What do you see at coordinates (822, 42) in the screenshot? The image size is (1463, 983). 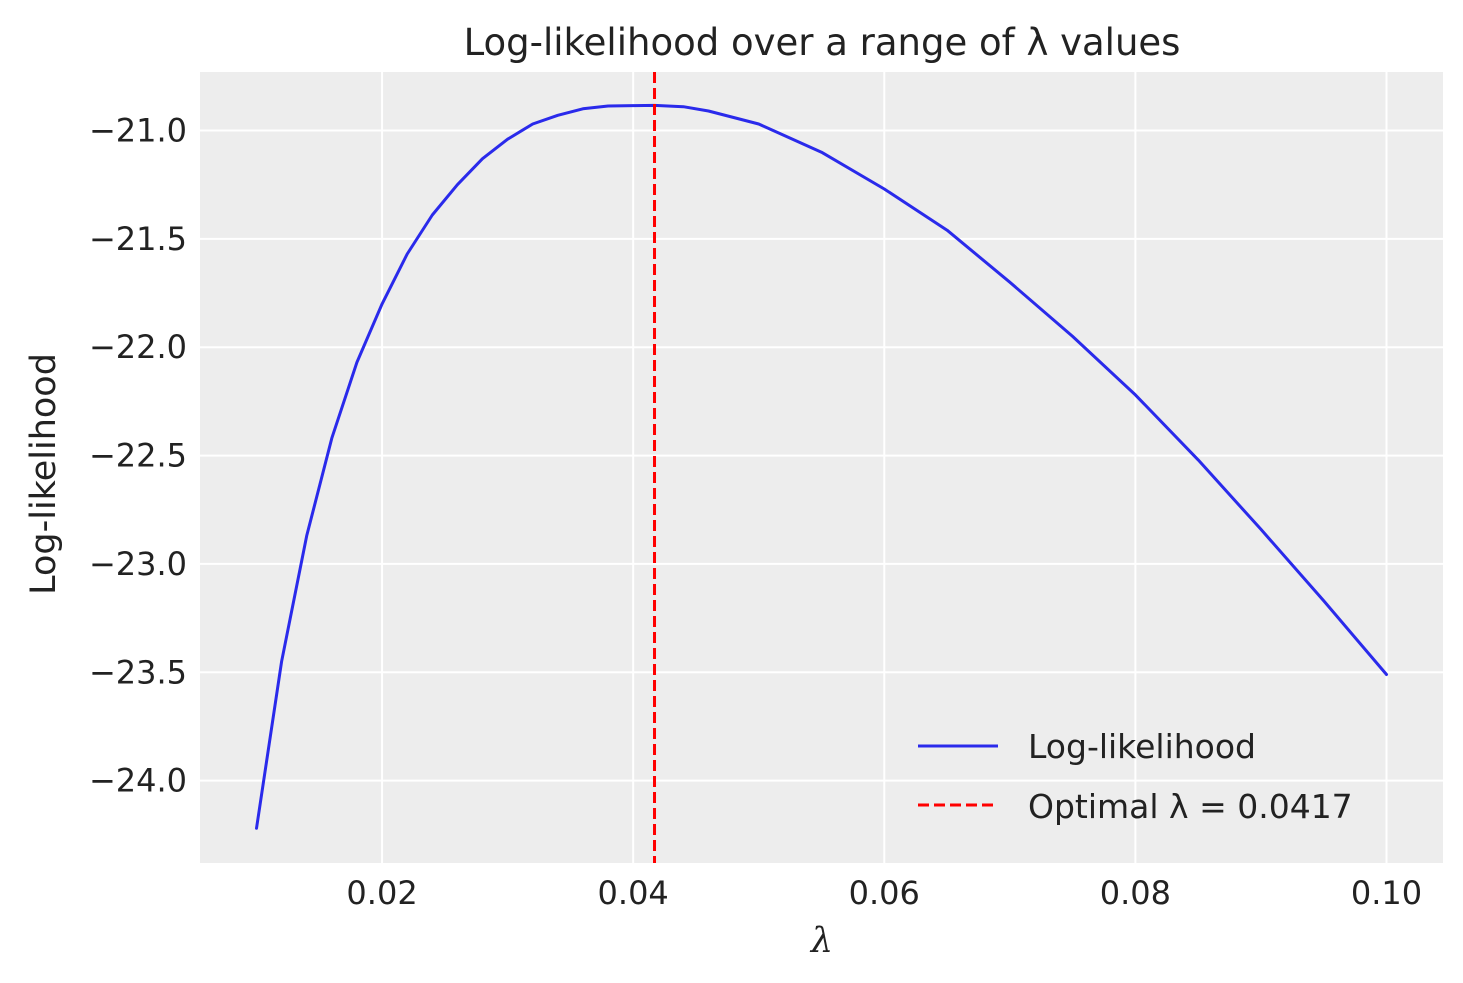 I see `chart-title: Log-likelihood over a range of λ values` at bounding box center [822, 42].